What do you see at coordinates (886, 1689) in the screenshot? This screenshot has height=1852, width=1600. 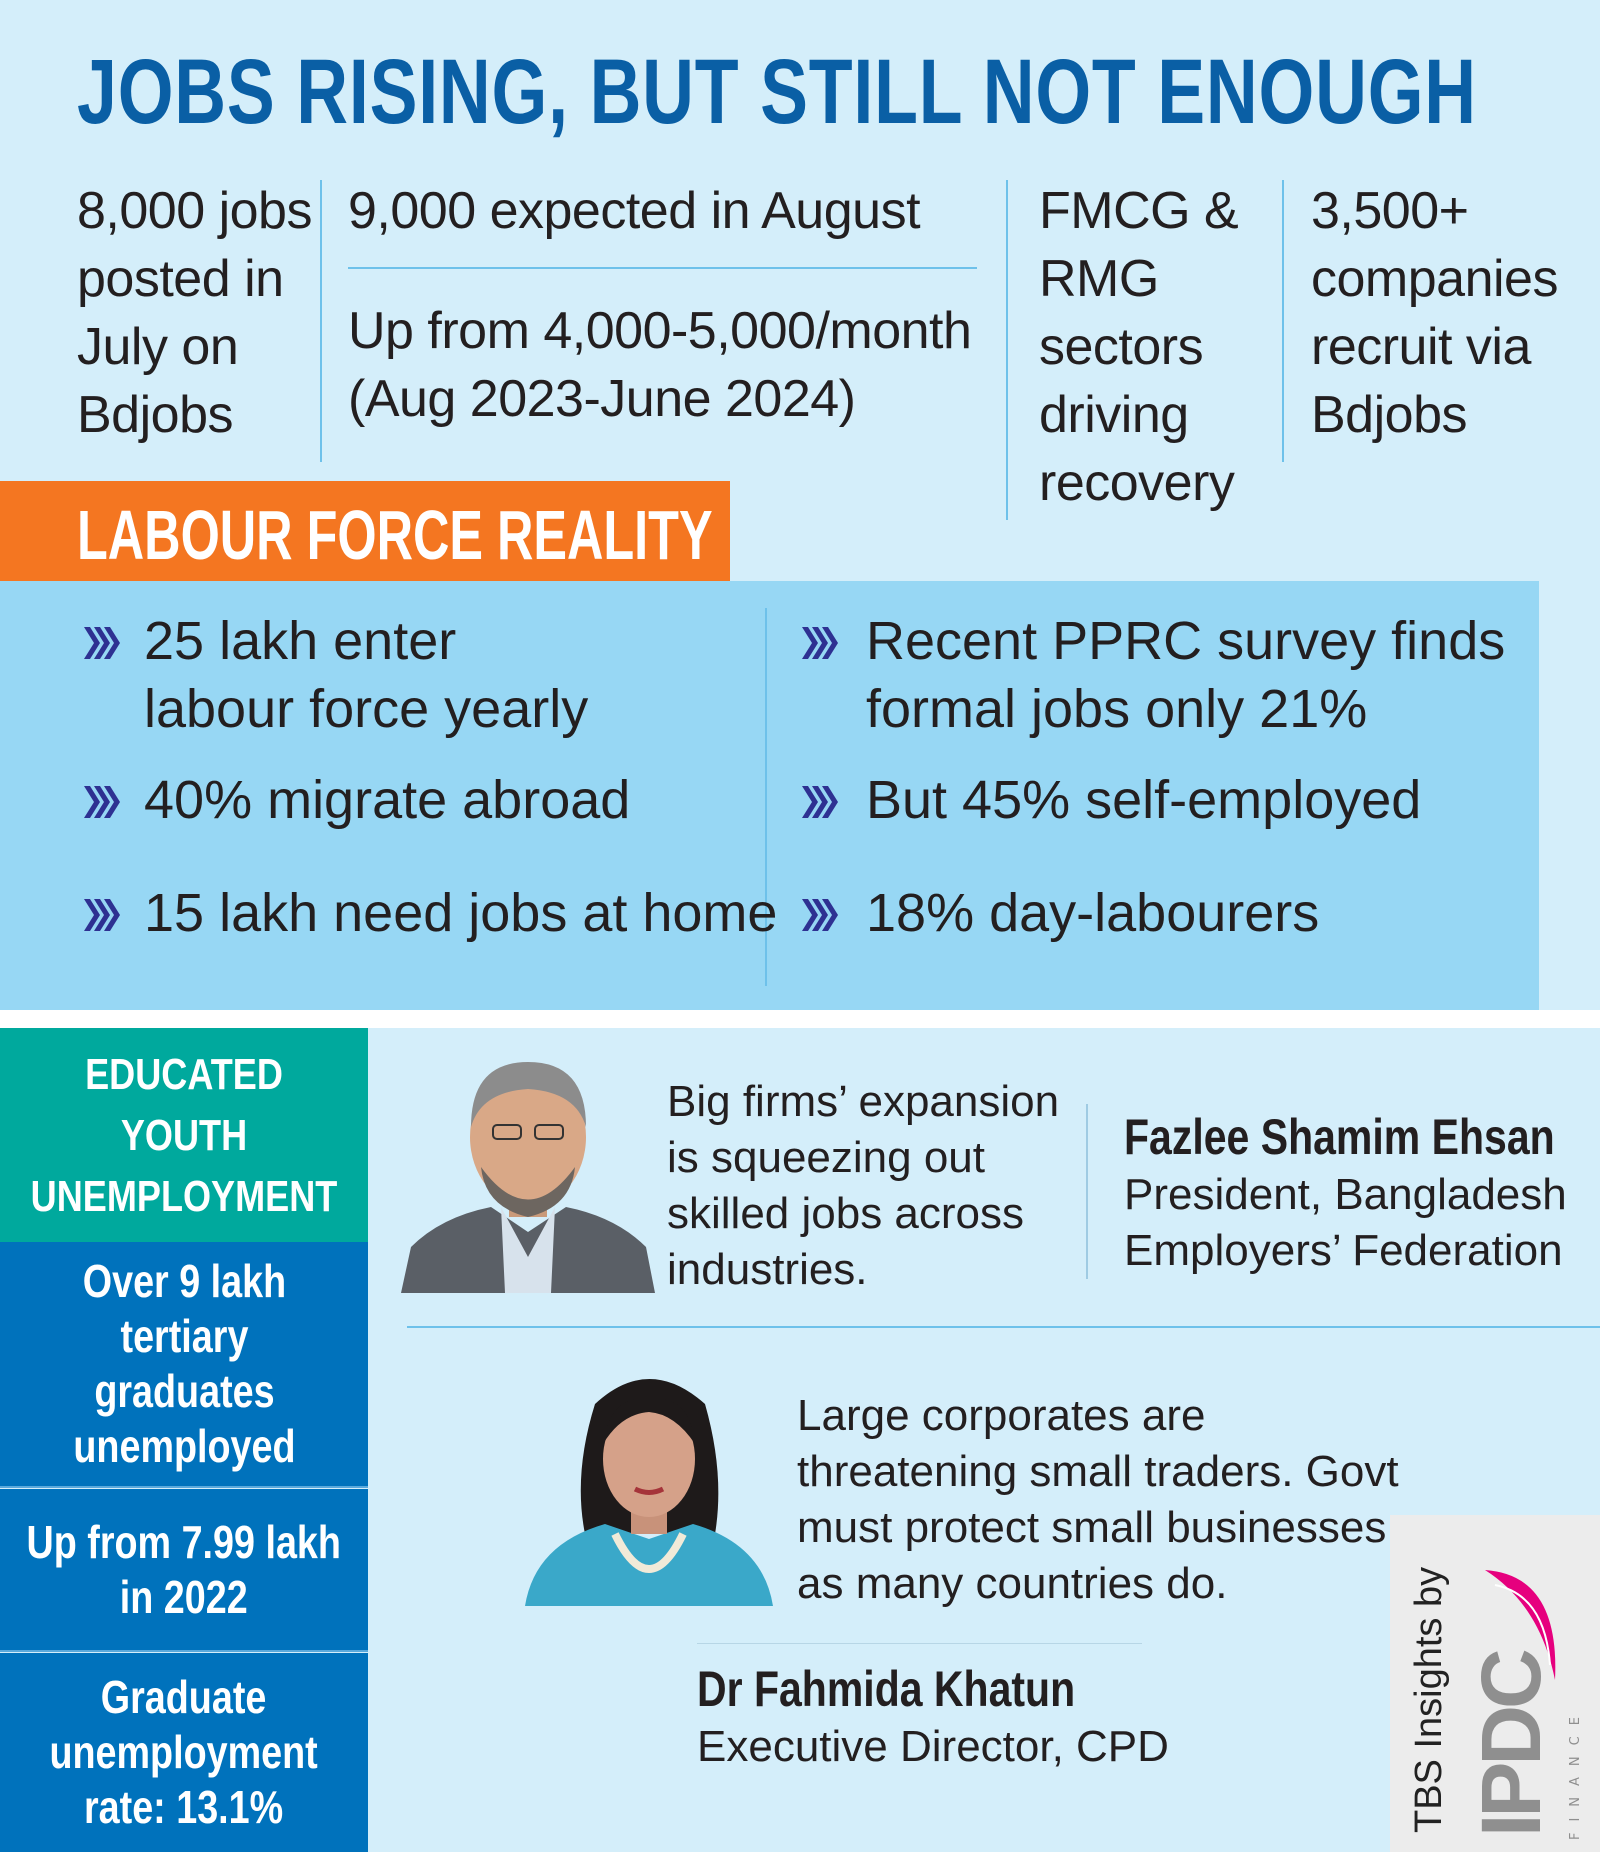 I see `quote-author-name: Dr Fahmida Khatun` at bounding box center [886, 1689].